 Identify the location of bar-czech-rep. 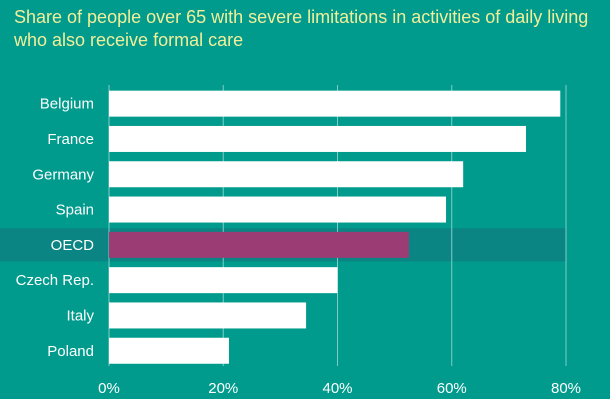
(223, 280).